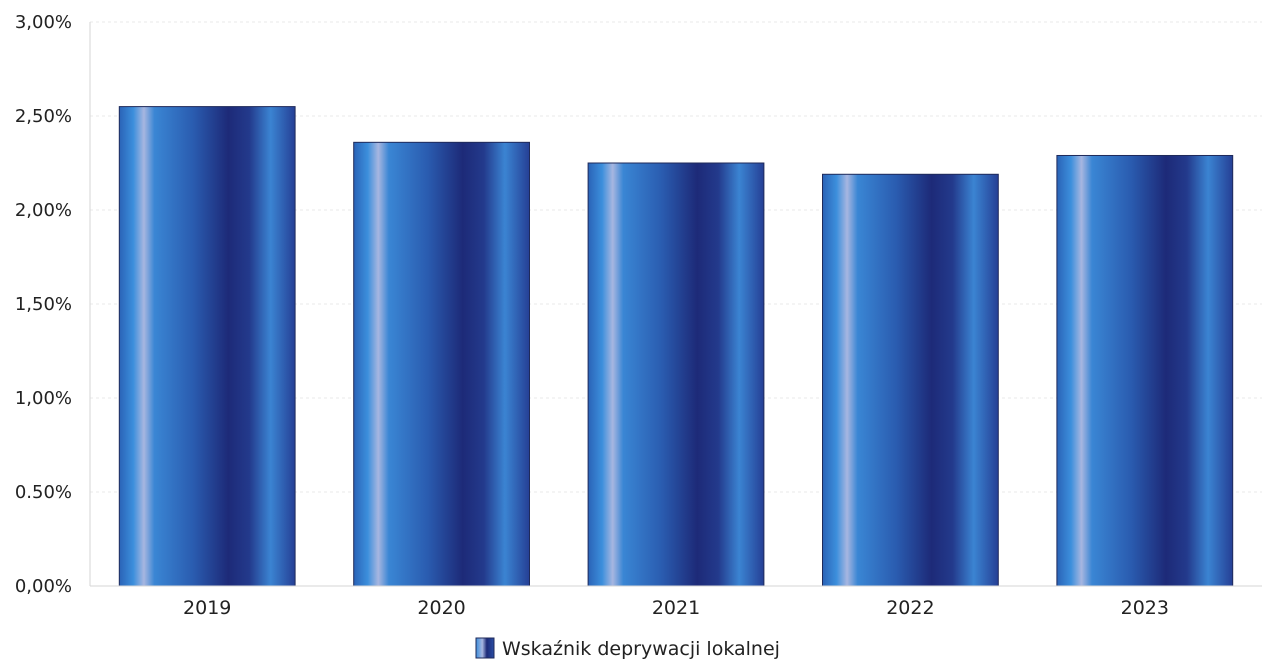 The height and width of the screenshot is (662, 1270). I want to click on y-tick-label: 2,50%, so click(43, 116).